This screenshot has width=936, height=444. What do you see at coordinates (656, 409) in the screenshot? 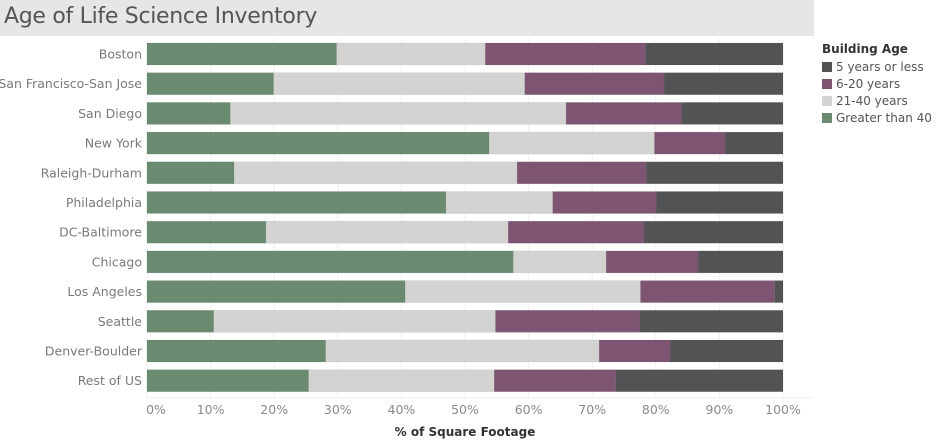
I see `x-tick-label: 80%` at bounding box center [656, 409].